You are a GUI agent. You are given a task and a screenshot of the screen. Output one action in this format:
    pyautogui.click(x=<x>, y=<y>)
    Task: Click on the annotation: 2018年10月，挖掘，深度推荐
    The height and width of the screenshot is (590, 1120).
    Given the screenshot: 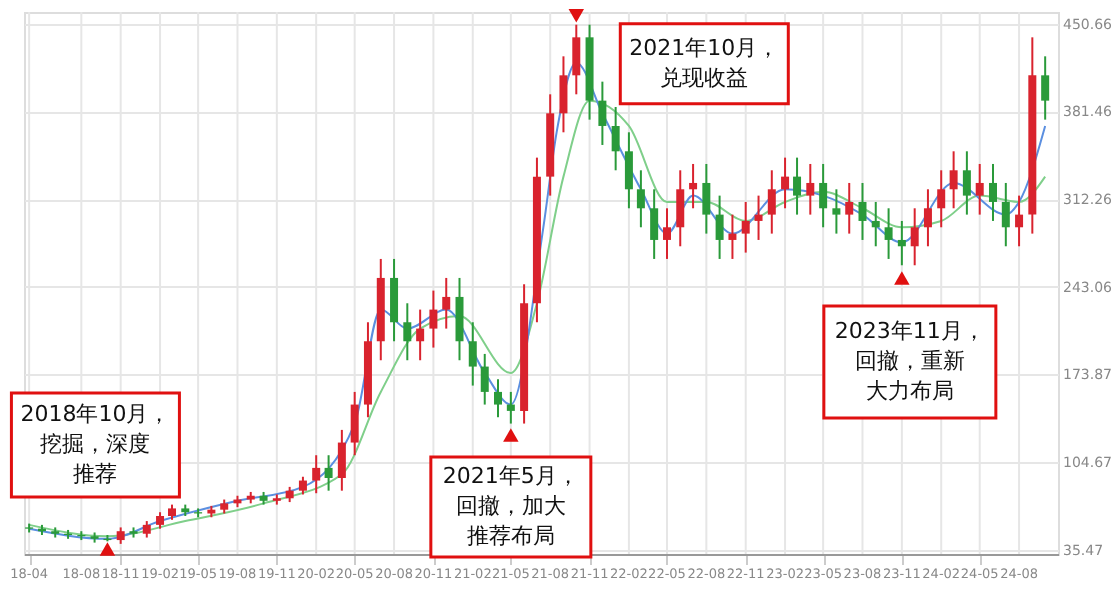 What is the action you would take?
    pyautogui.click(x=95, y=443)
    